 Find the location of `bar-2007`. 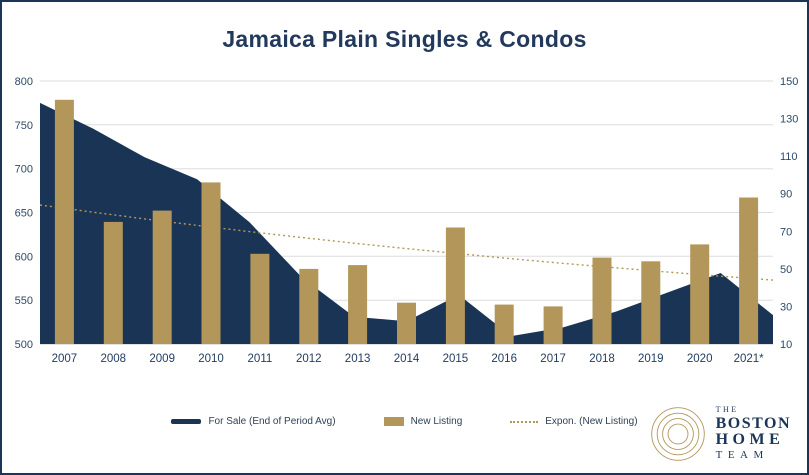

bar-2007 is located at coordinates (64, 221).